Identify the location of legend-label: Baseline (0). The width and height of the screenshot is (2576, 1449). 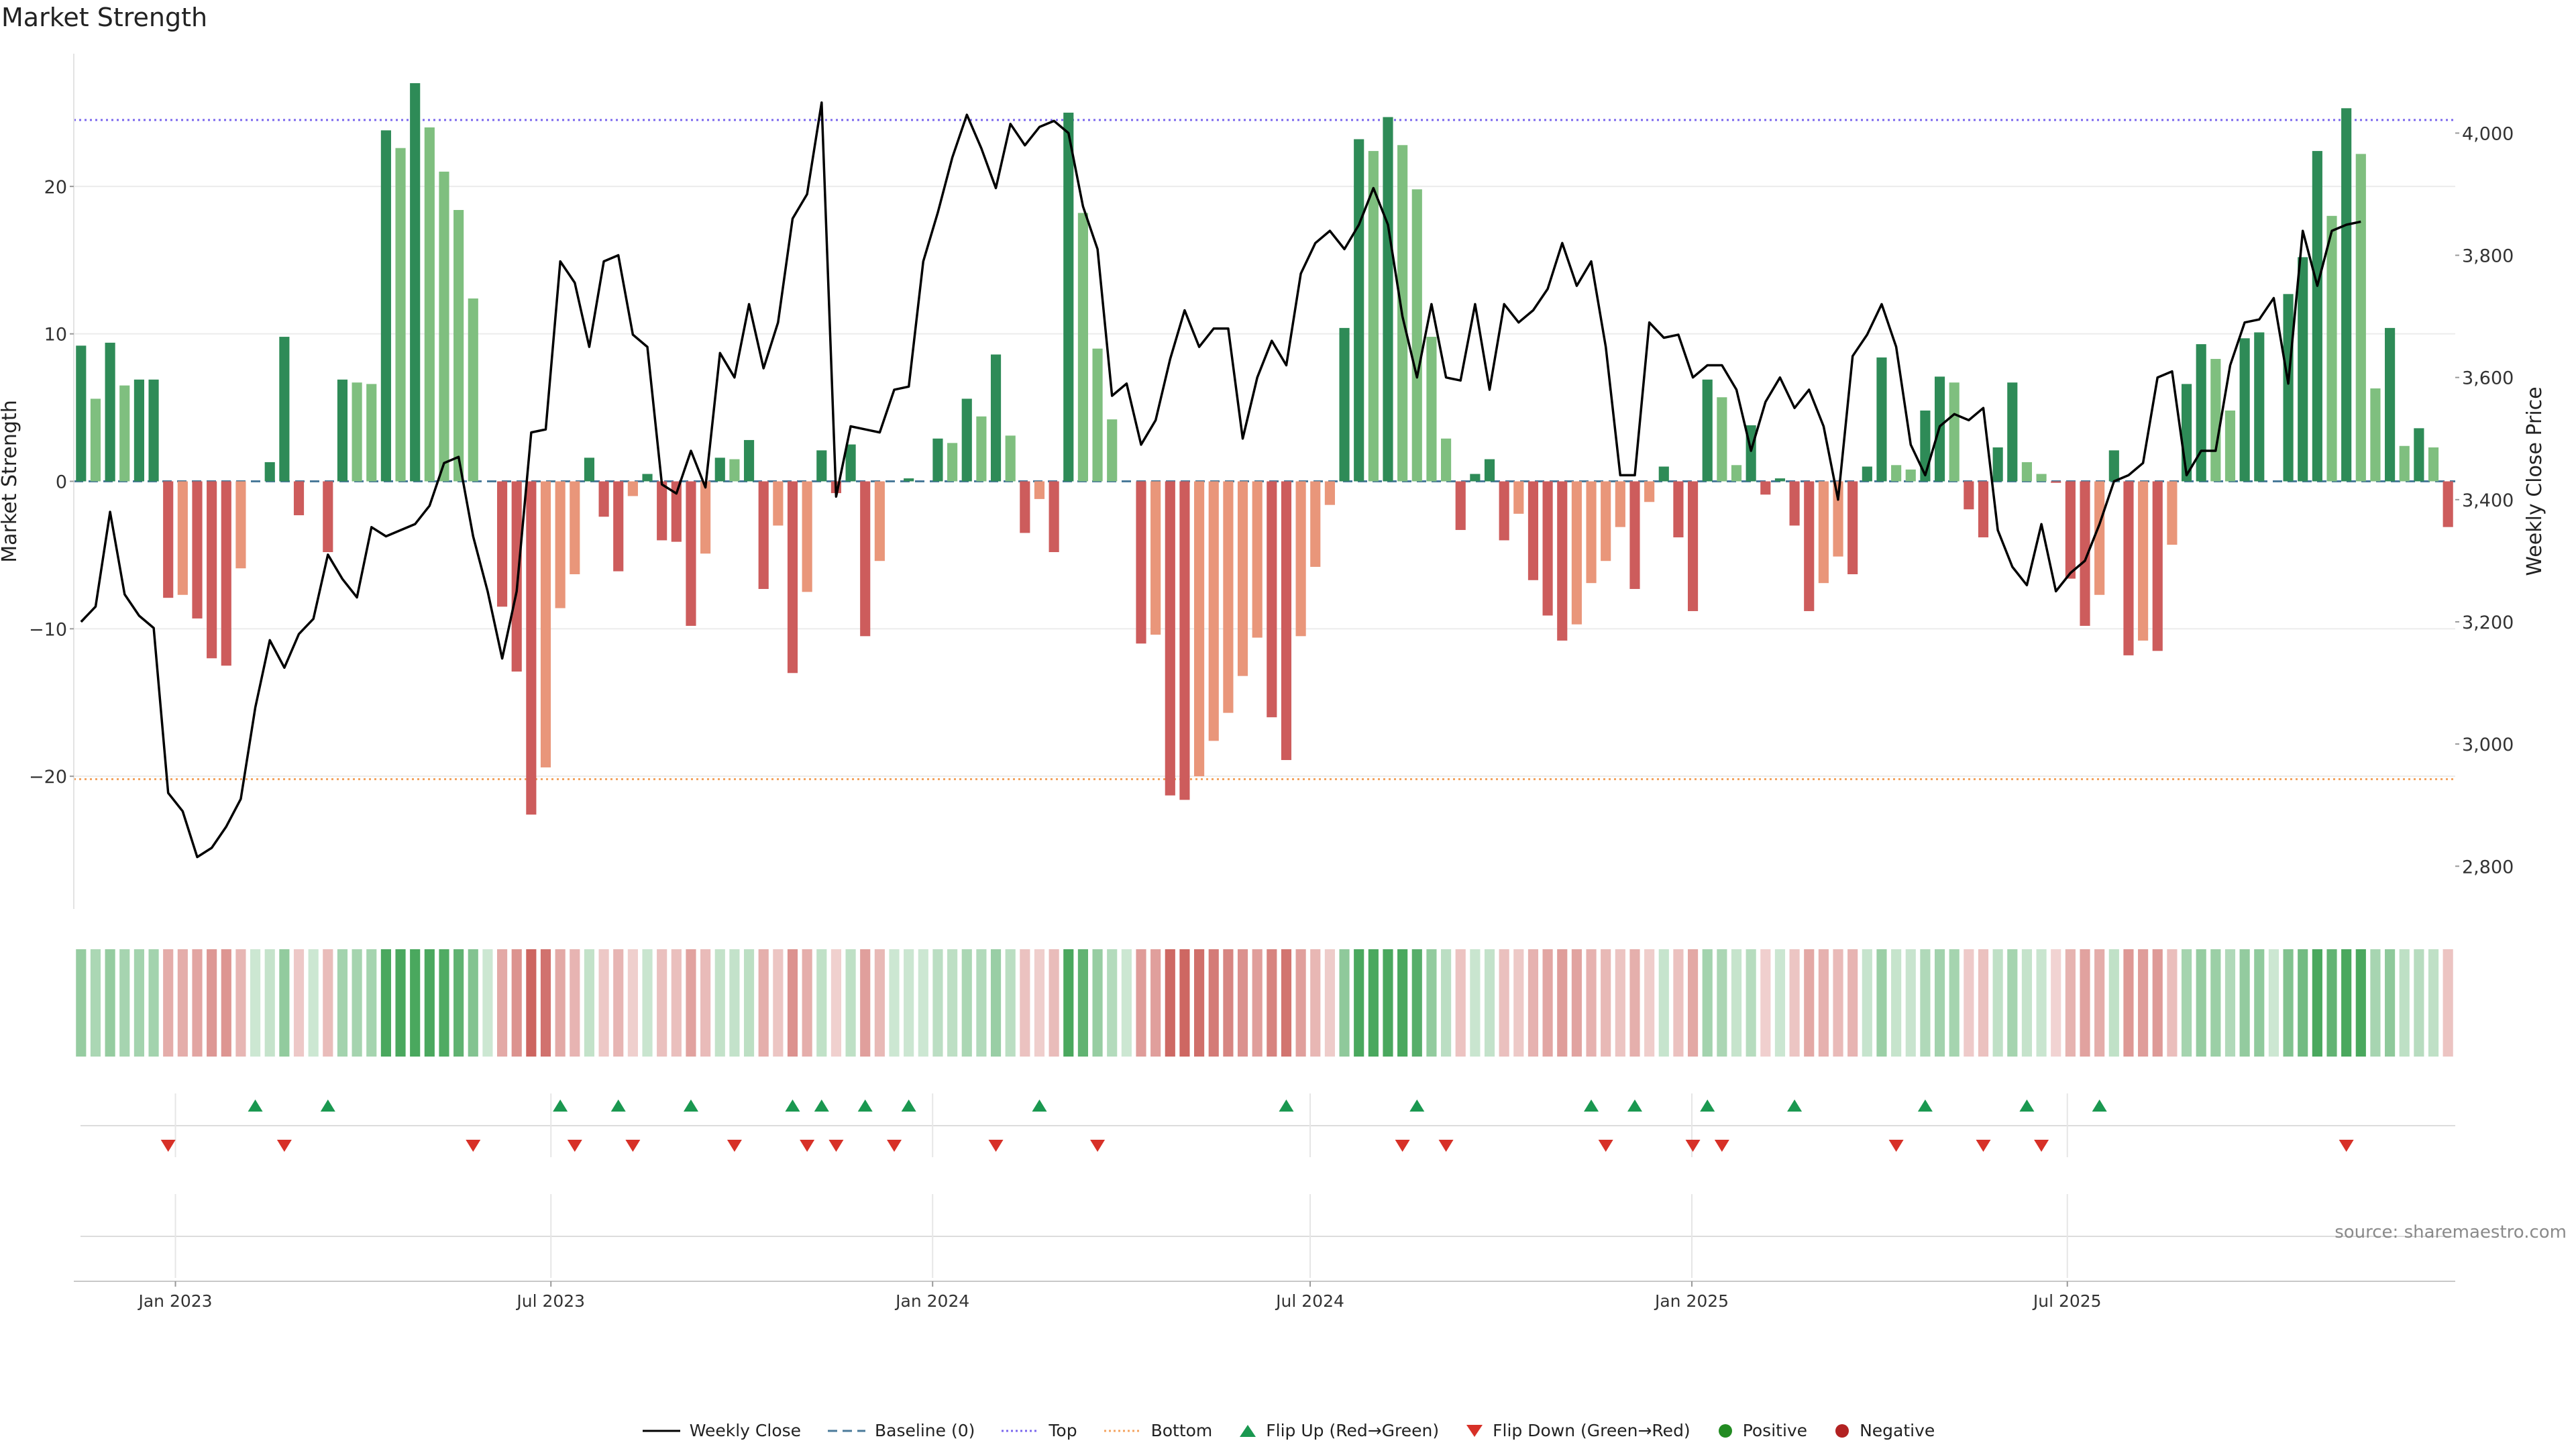
(925, 1430).